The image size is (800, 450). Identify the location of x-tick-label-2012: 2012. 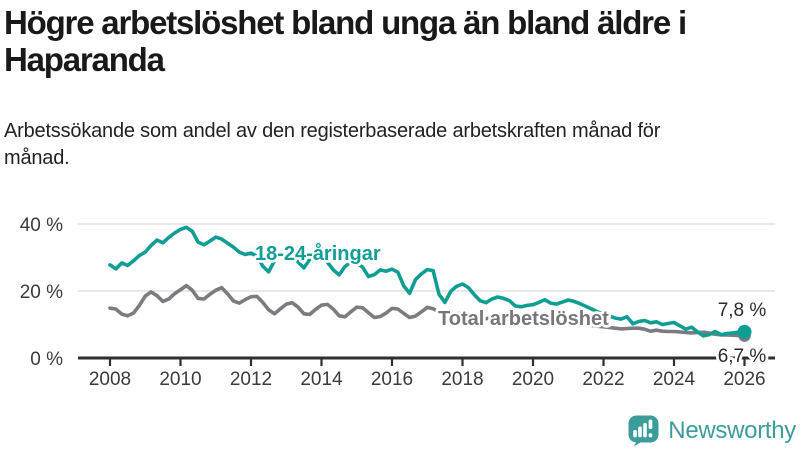
(251, 379).